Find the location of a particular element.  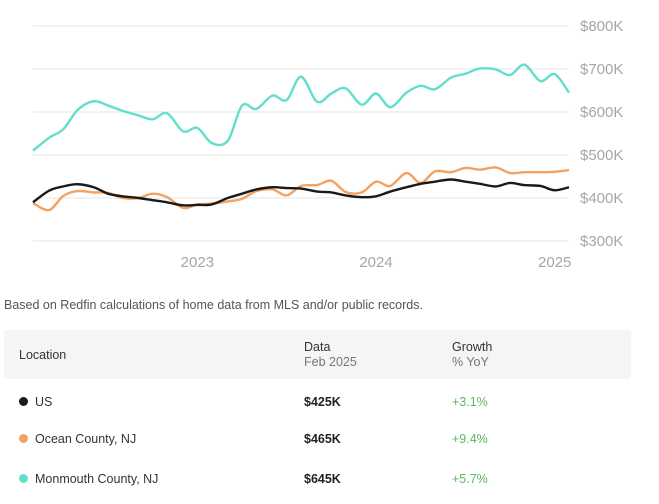

yoy-growth-value: +3.1% is located at coordinates (470, 402).